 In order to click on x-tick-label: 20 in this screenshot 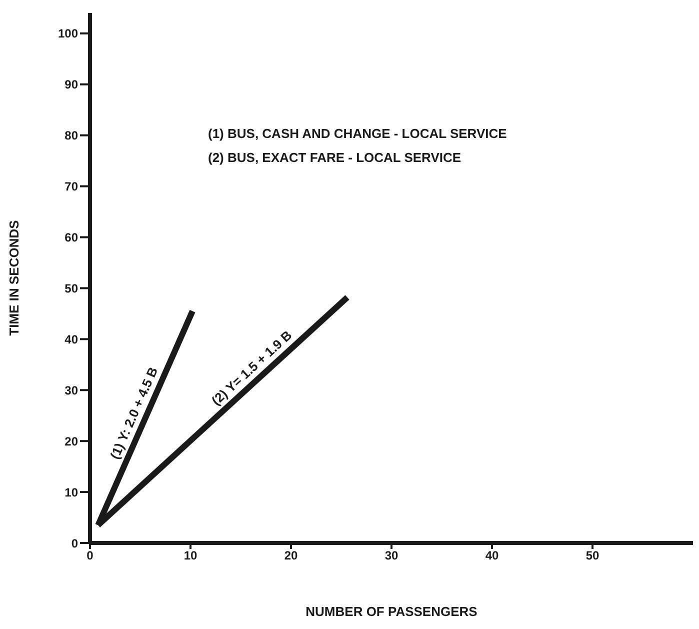, I will do `click(291, 555)`.